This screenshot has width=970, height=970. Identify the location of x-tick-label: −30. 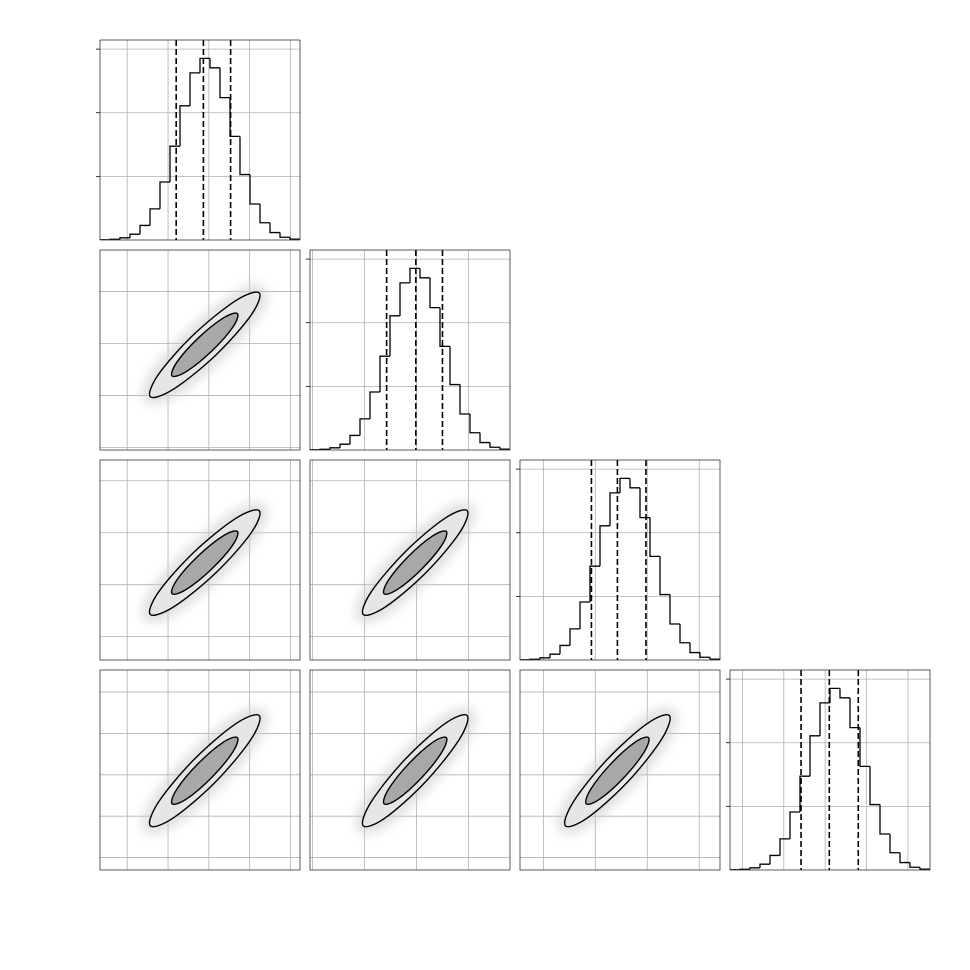
(737, 895).